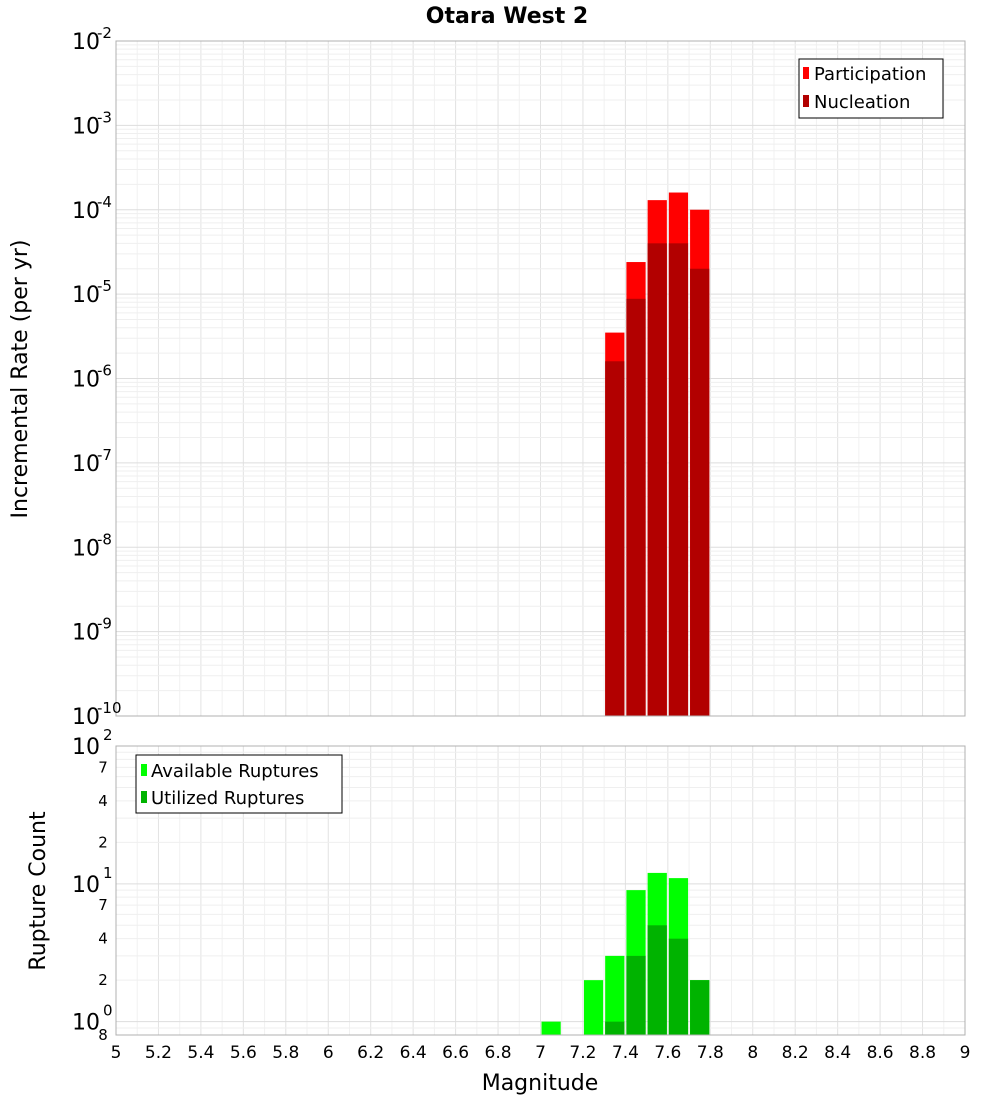 The image size is (1000, 1100). I want to click on top-y-axis-label: Incremental Rate (per yr), so click(20, 379).